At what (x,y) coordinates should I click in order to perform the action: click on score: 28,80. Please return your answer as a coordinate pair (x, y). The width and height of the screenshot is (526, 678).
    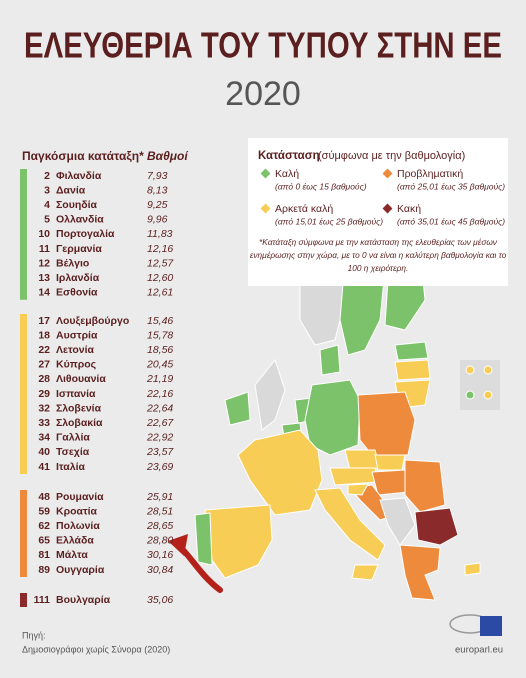
    Looking at the image, I should click on (159, 541).